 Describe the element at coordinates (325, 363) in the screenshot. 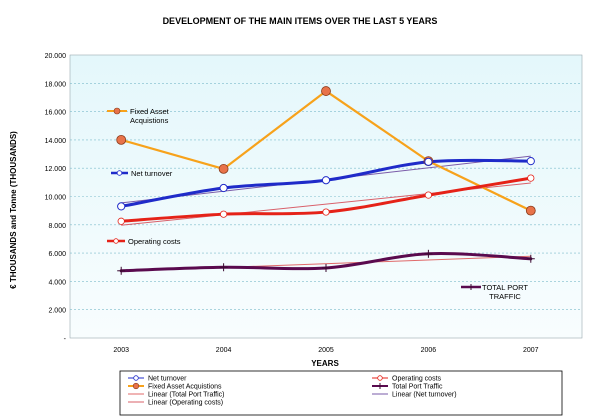

I see `x-axis-label: YEARS` at that location.